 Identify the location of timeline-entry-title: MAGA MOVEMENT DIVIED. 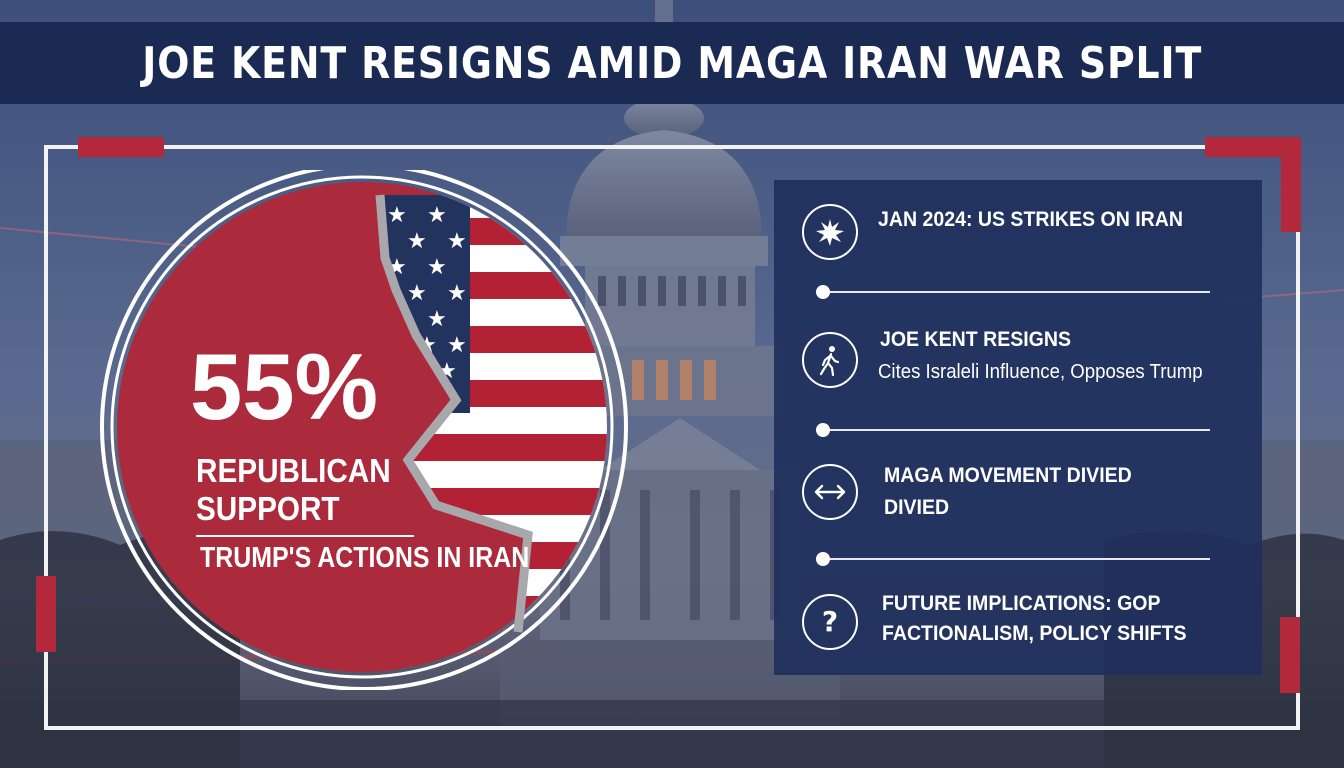
(1008, 475).